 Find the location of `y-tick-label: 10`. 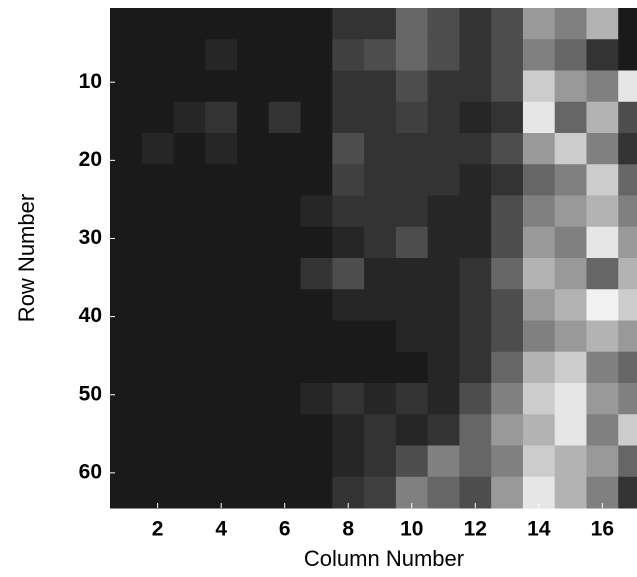

y-tick-label: 10 is located at coordinates (90, 81).